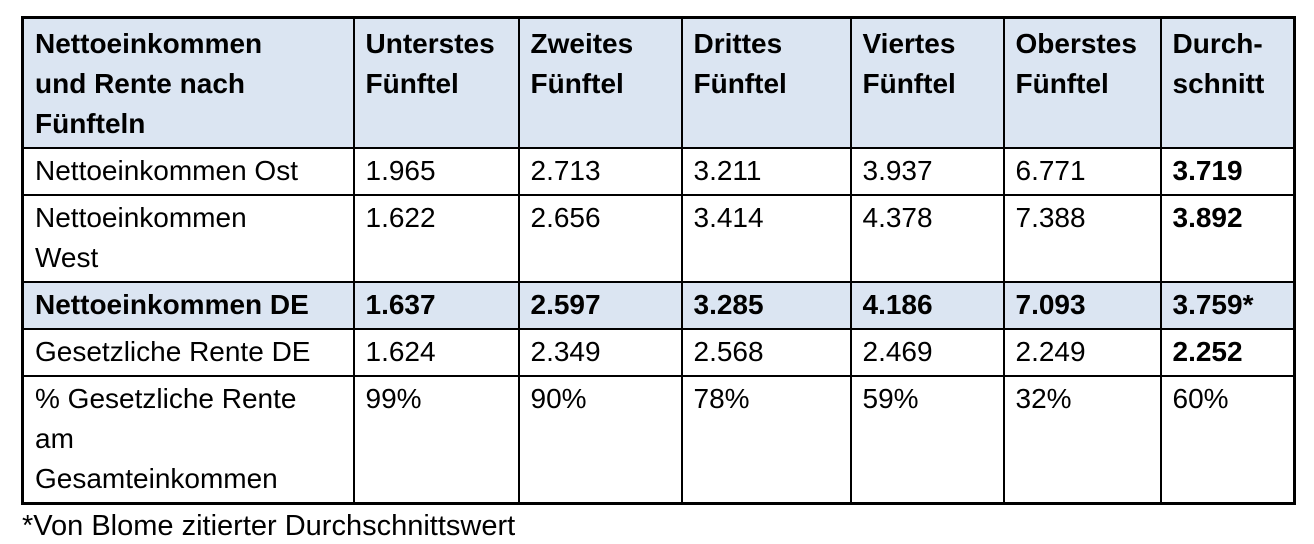 This screenshot has width=1314, height=544. Describe the element at coordinates (188, 305) in the screenshot. I see `row-label: Nettoeinkommen DE` at that location.